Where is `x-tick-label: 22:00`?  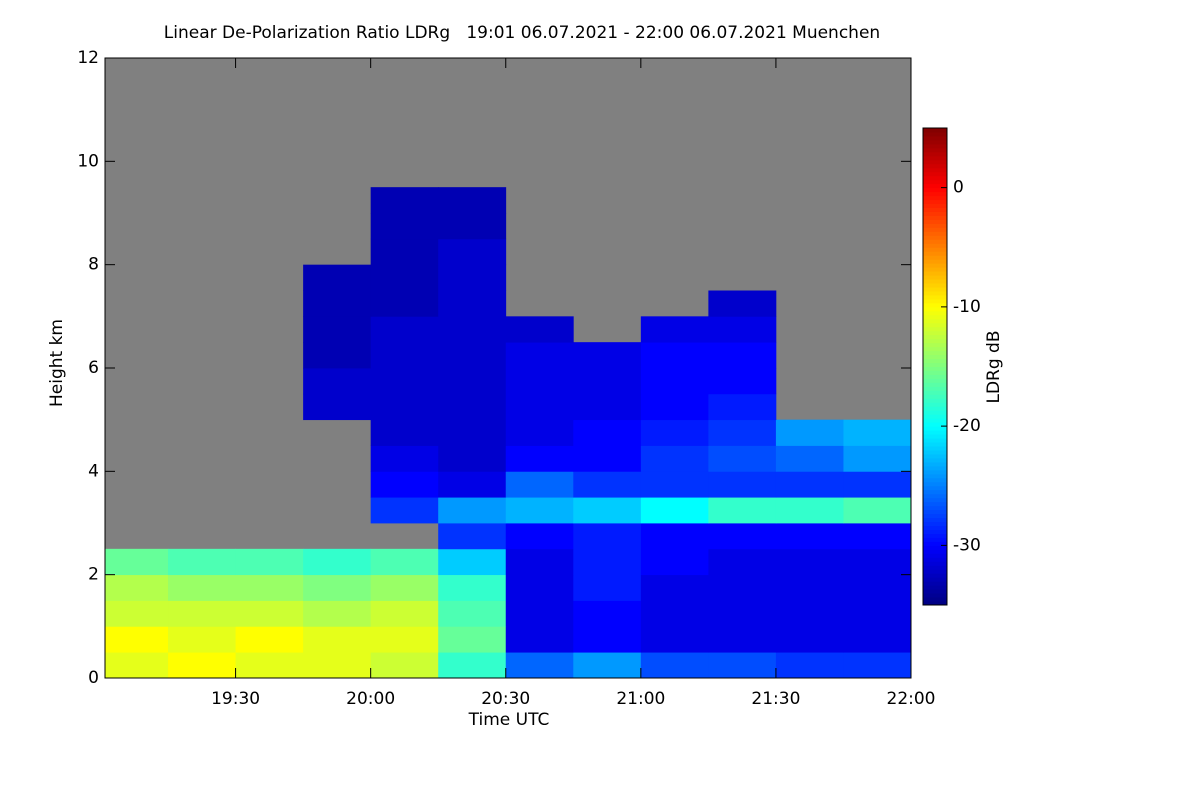
x-tick-label: 22:00 is located at coordinates (911, 699).